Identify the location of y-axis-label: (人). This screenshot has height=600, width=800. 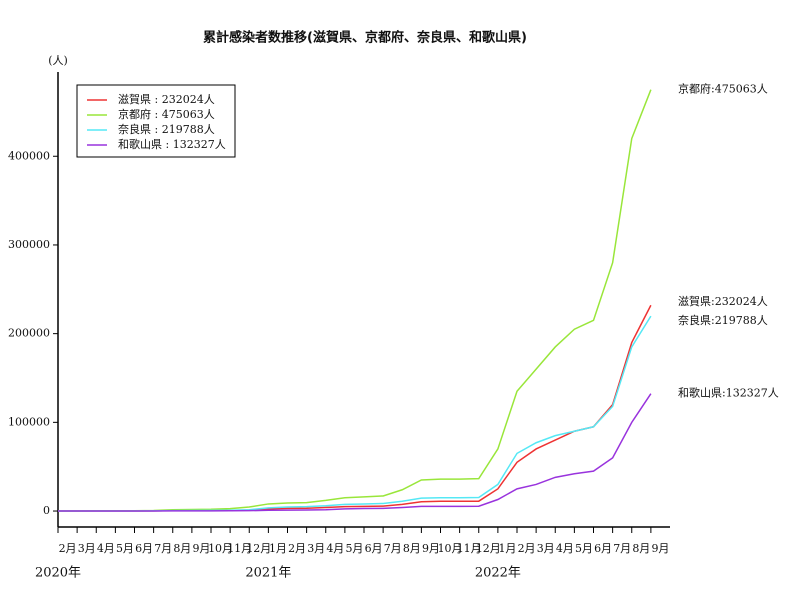
(58, 60).